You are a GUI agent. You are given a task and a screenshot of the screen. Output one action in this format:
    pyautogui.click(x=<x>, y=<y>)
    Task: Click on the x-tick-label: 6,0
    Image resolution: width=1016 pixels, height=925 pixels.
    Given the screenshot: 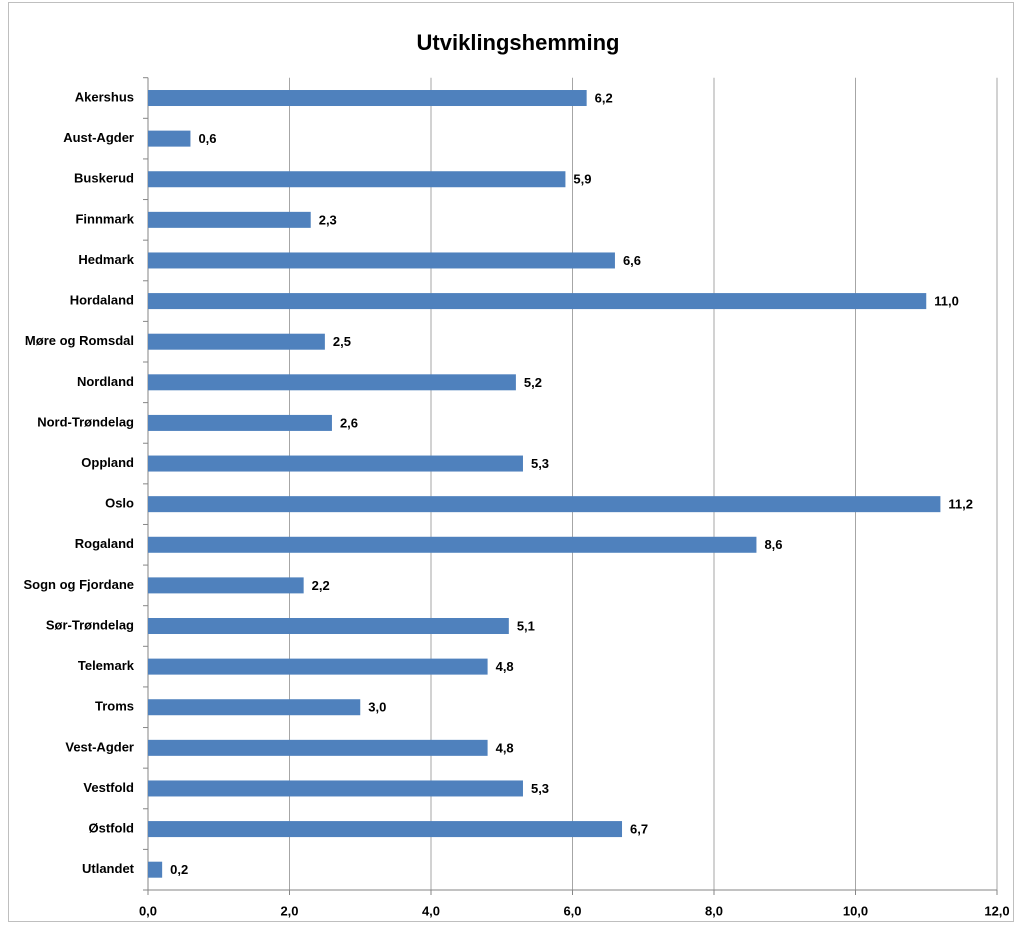 What is the action you would take?
    pyautogui.click(x=572, y=910)
    